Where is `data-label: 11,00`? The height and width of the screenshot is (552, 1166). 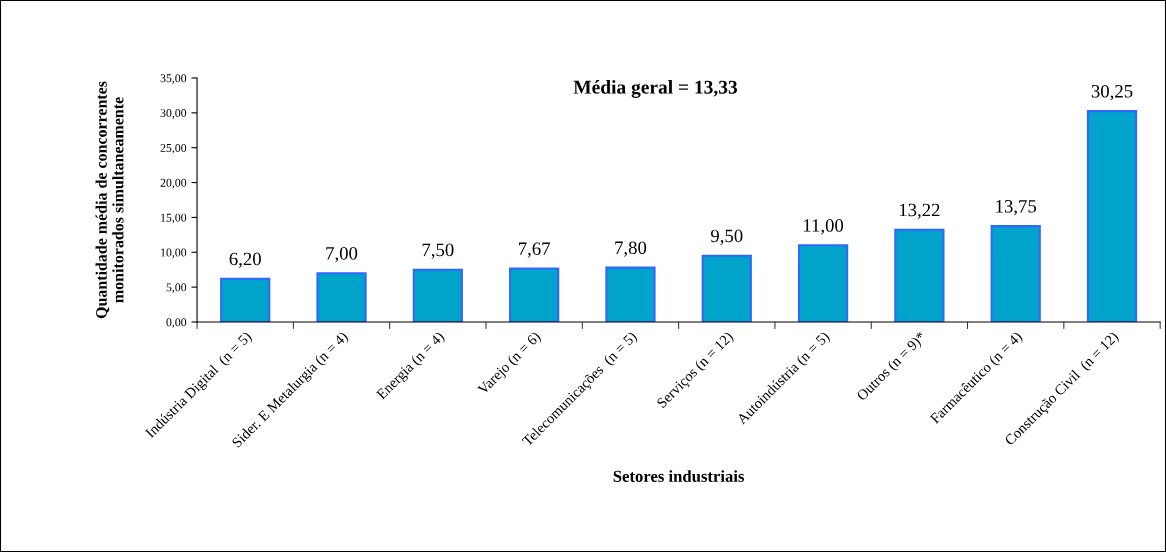
data-label: 11,00 is located at coordinates (823, 227).